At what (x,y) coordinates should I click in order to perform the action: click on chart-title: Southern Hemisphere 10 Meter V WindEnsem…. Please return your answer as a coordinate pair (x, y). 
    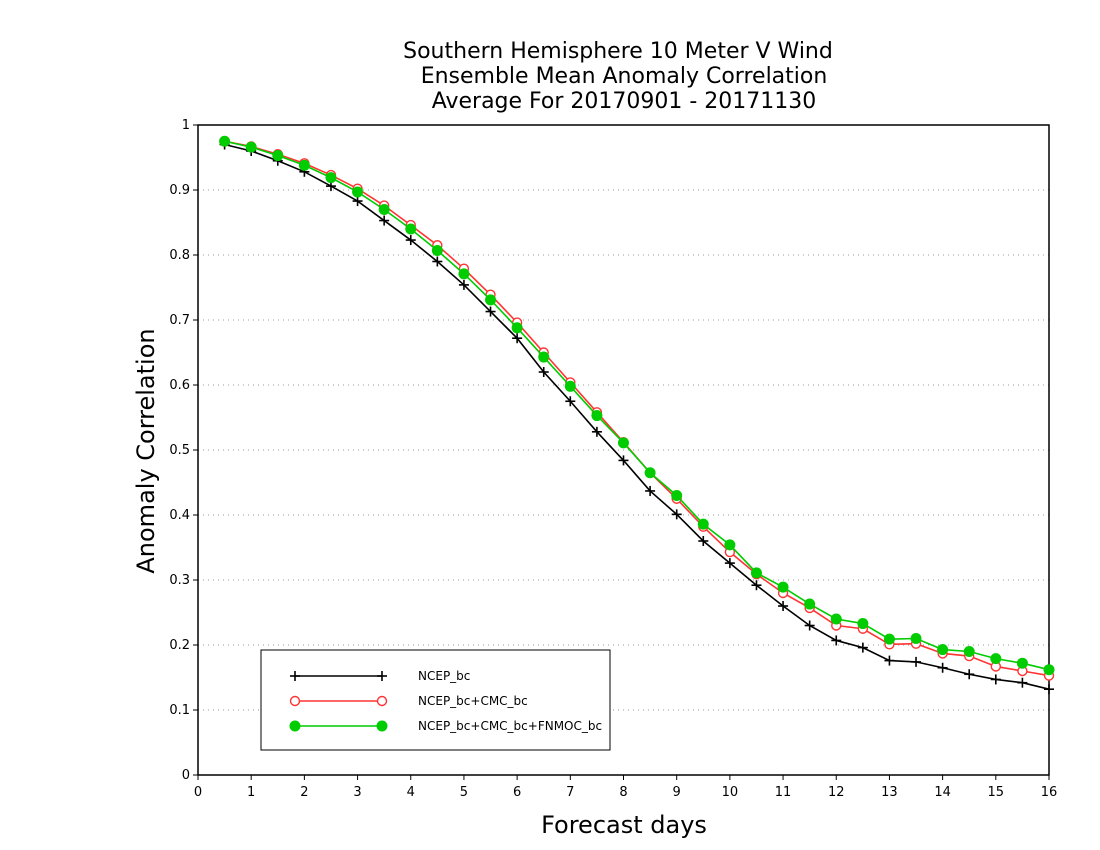
    Looking at the image, I should click on (618, 76).